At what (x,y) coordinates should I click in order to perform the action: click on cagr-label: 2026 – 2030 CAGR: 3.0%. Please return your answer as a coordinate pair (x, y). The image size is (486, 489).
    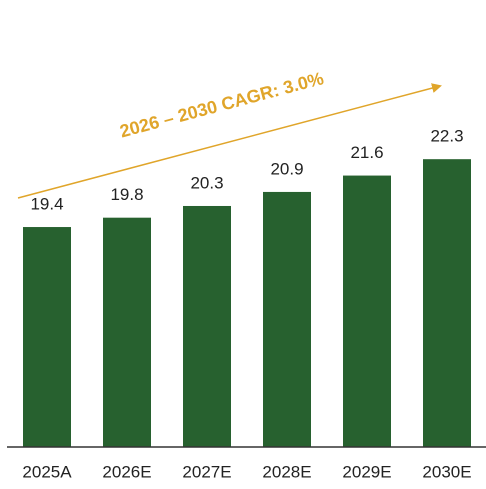
    Looking at the image, I should click on (222, 104).